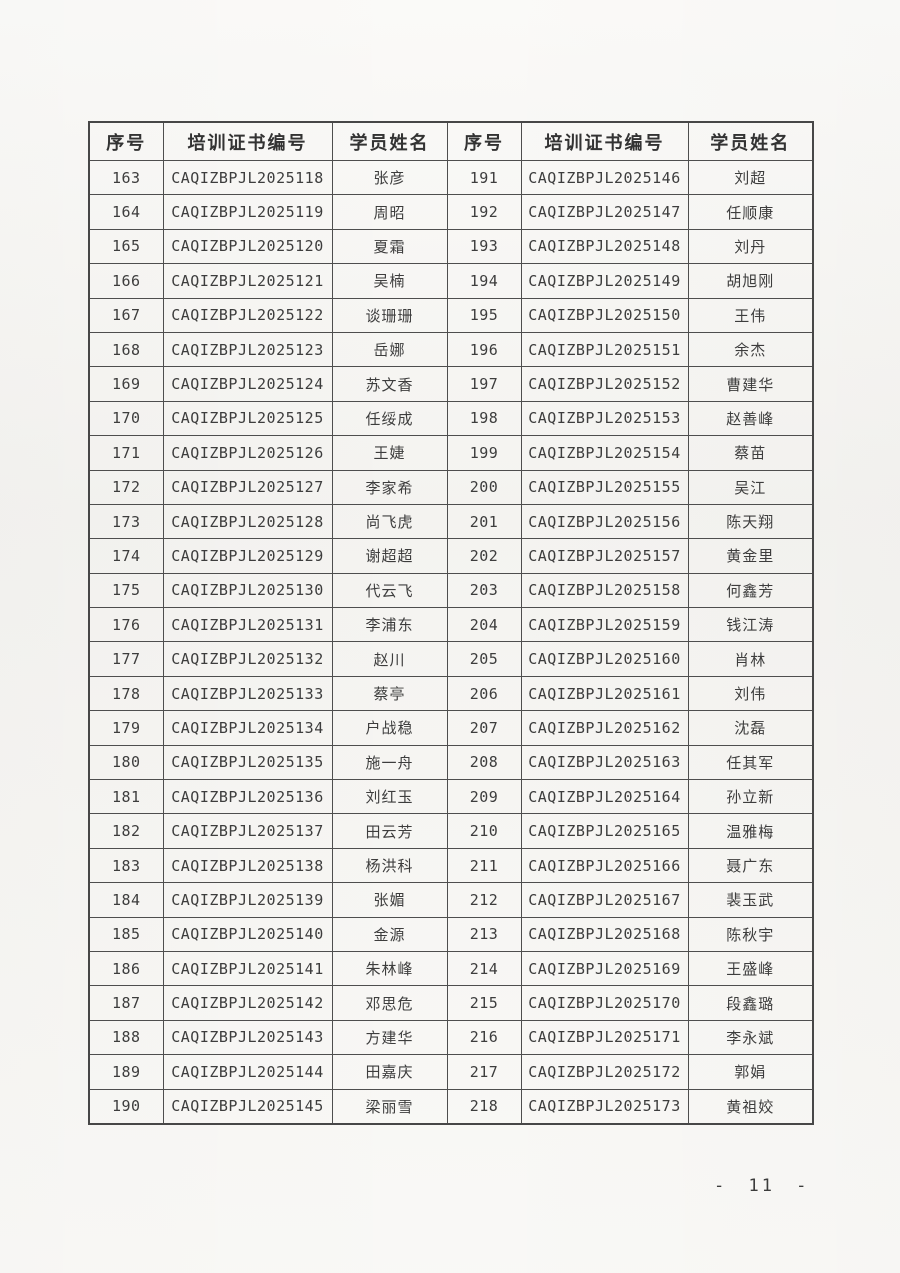  What do you see at coordinates (750, 418) in the screenshot?
I see `name-cell: 赵善峰` at bounding box center [750, 418].